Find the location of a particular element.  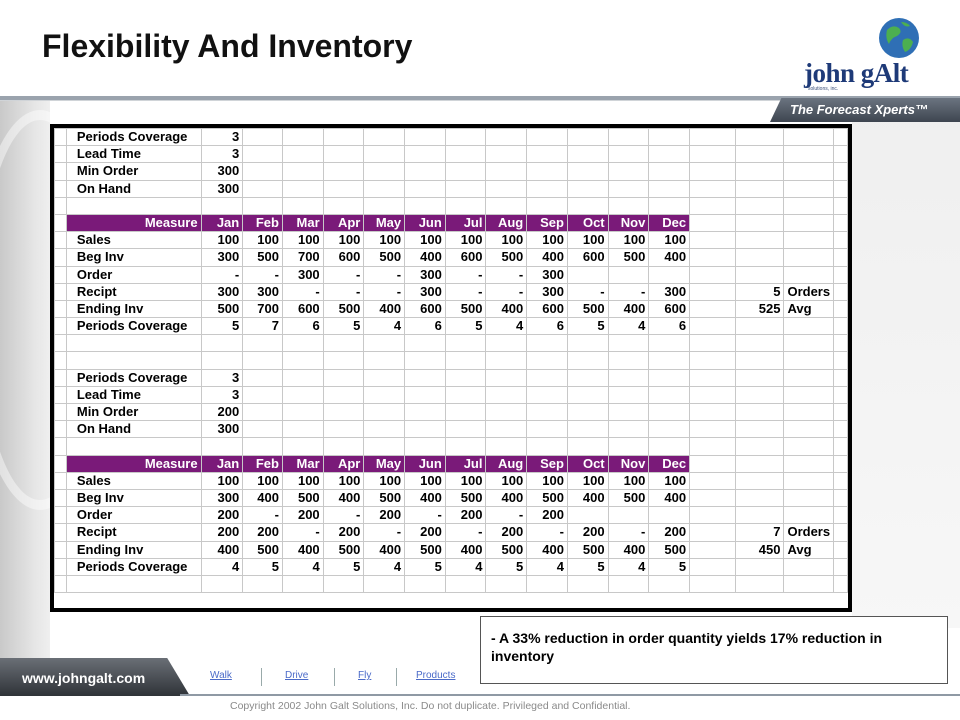

row-label: Recipt is located at coordinates (133, 532).